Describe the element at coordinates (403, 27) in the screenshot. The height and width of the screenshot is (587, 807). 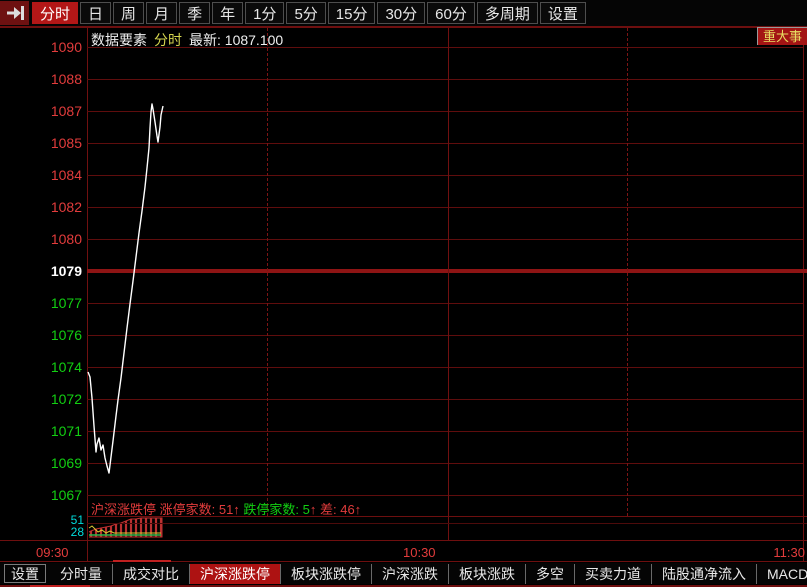
I see `toolbar-divider` at that location.